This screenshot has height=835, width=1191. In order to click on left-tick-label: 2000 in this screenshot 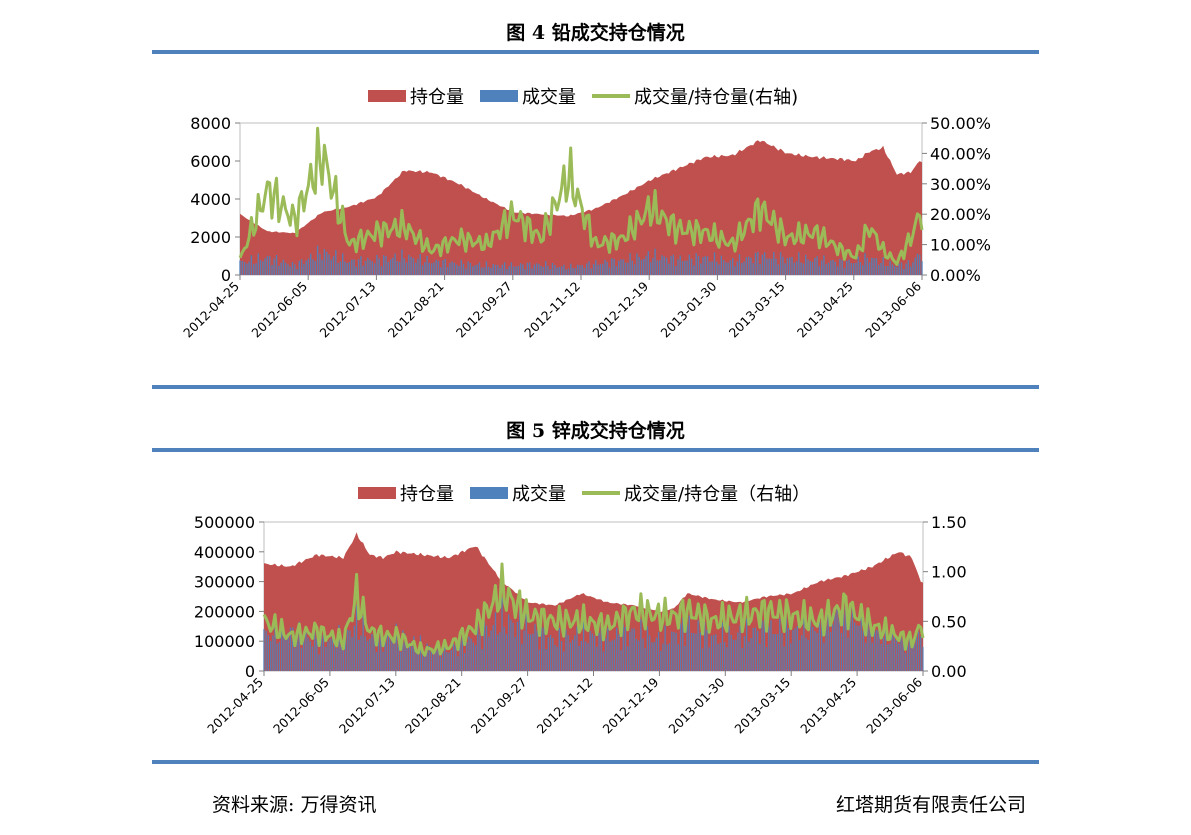, I will do `click(210, 237)`.